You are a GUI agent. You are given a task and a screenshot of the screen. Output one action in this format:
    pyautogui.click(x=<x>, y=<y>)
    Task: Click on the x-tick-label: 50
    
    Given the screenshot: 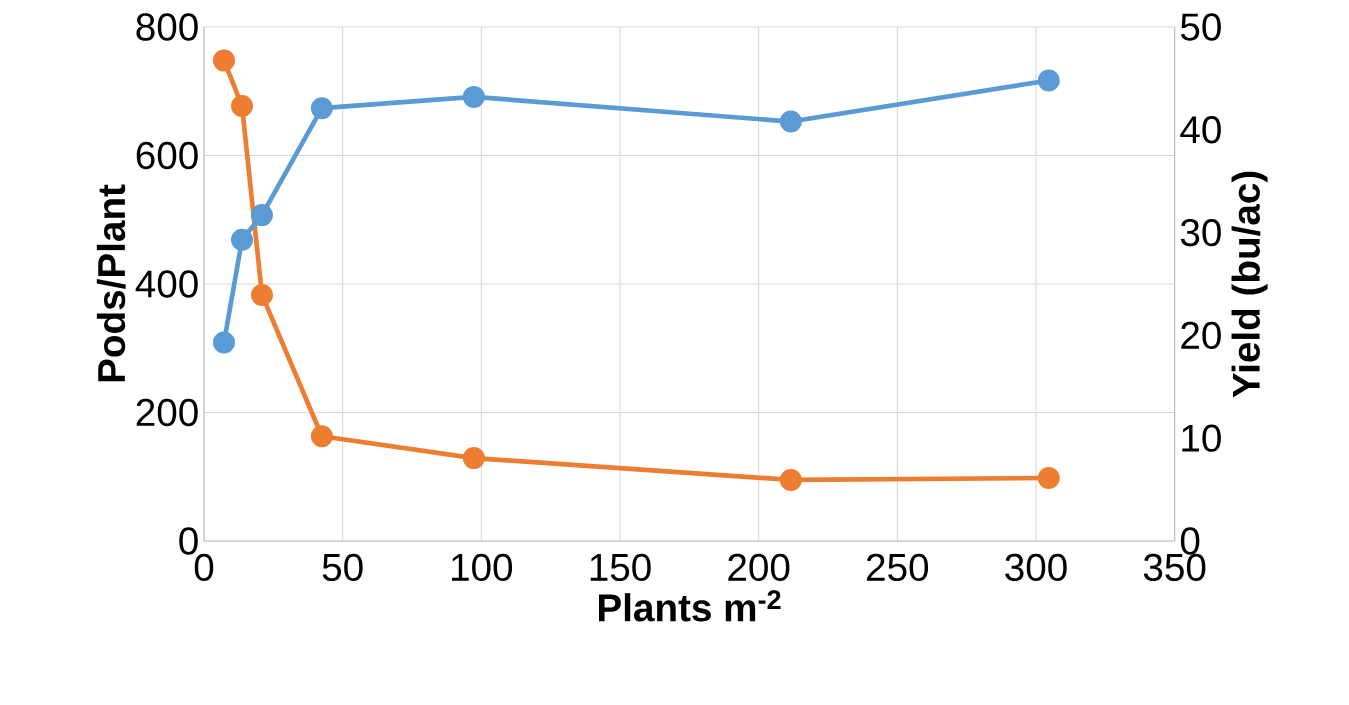 What is the action you would take?
    pyautogui.click(x=342, y=567)
    